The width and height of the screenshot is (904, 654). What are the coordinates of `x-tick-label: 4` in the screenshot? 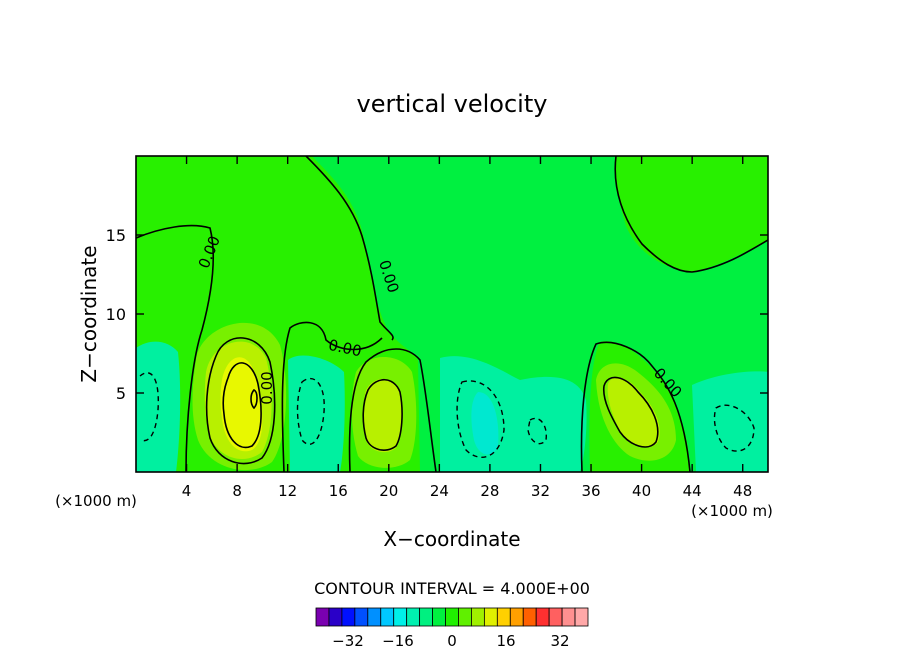 It's located at (187, 491).